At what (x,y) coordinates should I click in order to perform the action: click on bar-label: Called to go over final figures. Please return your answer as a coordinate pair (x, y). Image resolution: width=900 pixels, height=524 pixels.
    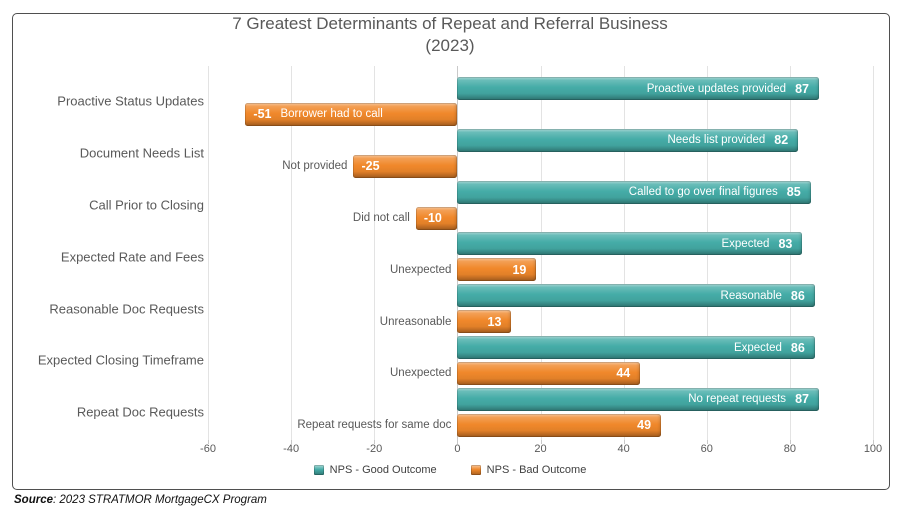
    Looking at the image, I should click on (703, 192).